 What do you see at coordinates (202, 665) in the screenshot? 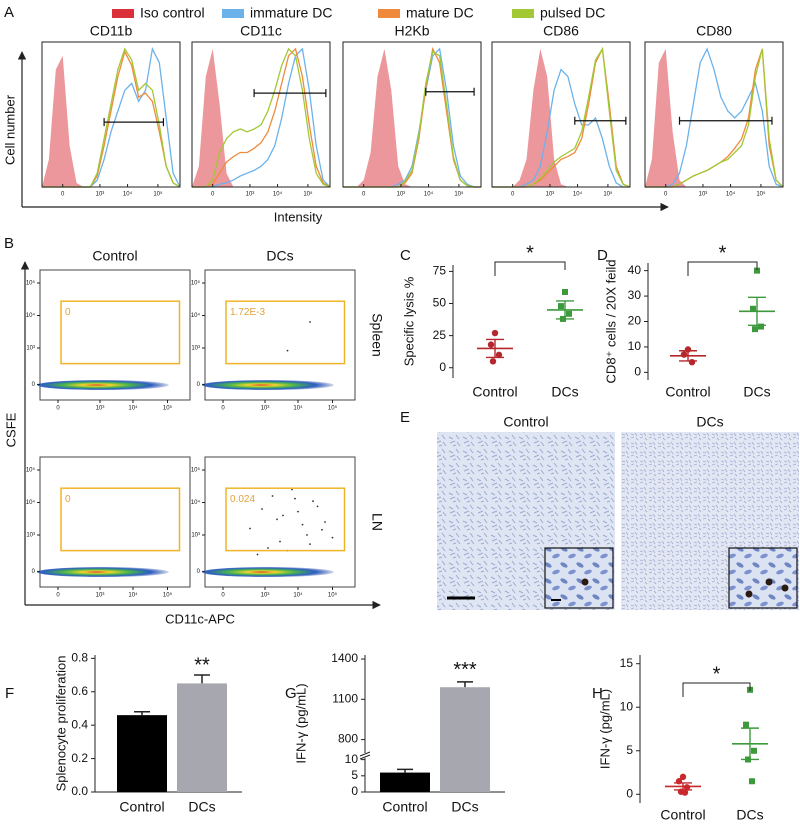
I see `significance-mark: **` at bounding box center [202, 665].